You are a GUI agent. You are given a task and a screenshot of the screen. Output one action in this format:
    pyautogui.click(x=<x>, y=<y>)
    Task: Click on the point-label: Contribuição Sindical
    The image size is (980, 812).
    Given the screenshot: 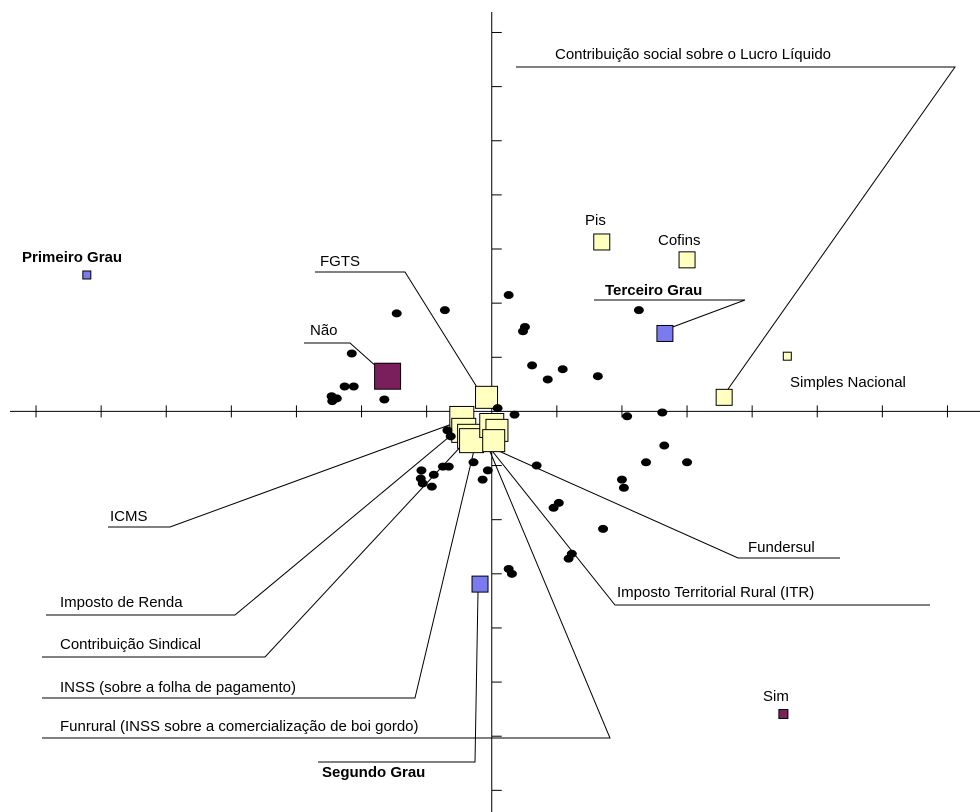 What is the action you would take?
    pyautogui.click(x=130, y=644)
    